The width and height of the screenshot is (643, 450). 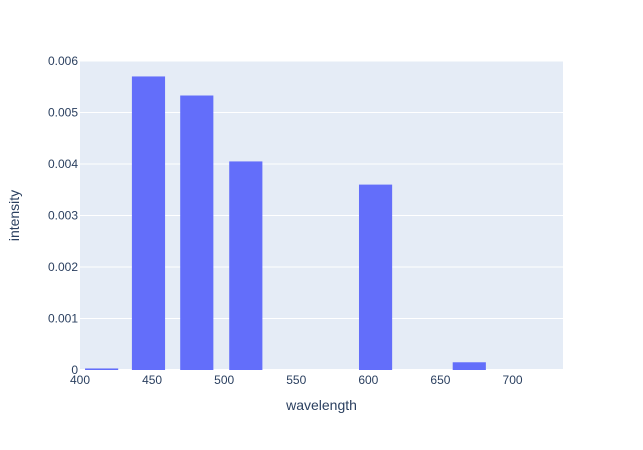 I want to click on y-tick-label: 0, so click(x=74, y=370).